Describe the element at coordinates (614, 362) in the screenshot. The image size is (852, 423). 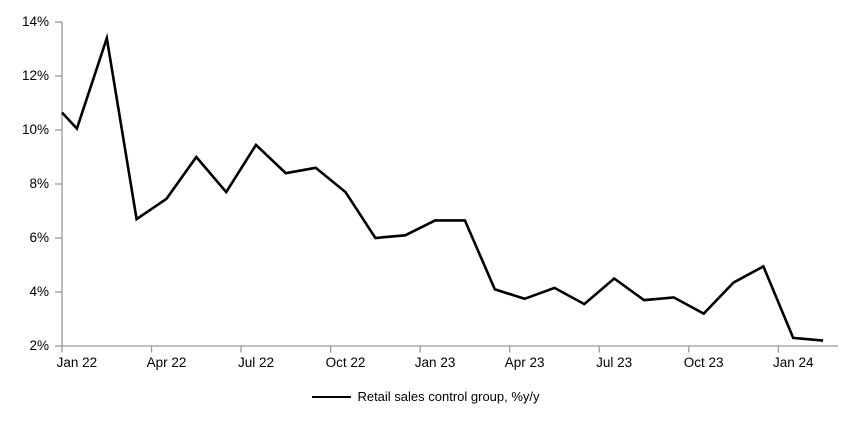
I see `x-tick-label: Jul 23` at that location.